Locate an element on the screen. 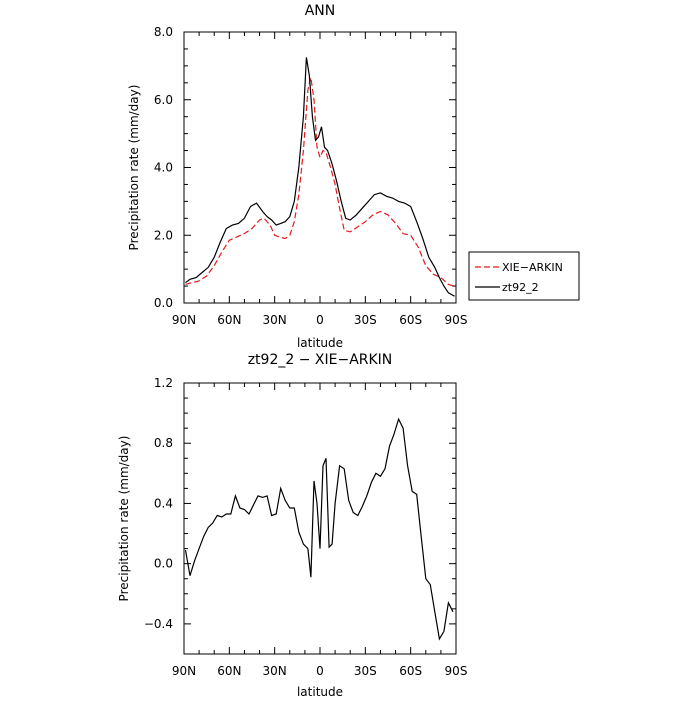  y-tick-label: −0.4 is located at coordinates (158, 624).